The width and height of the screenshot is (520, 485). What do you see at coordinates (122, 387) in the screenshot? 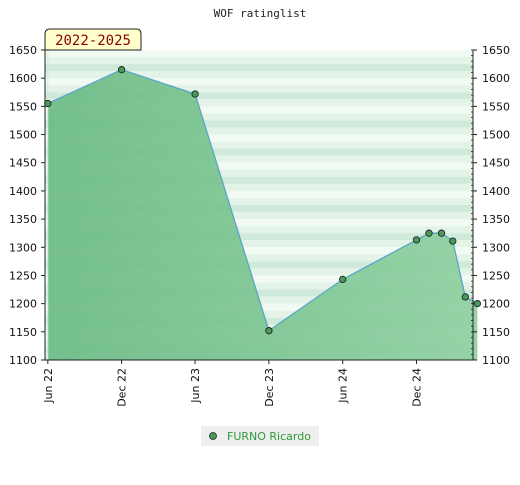
I see `x-tick-label: Dec 22` at bounding box center [122, 387].